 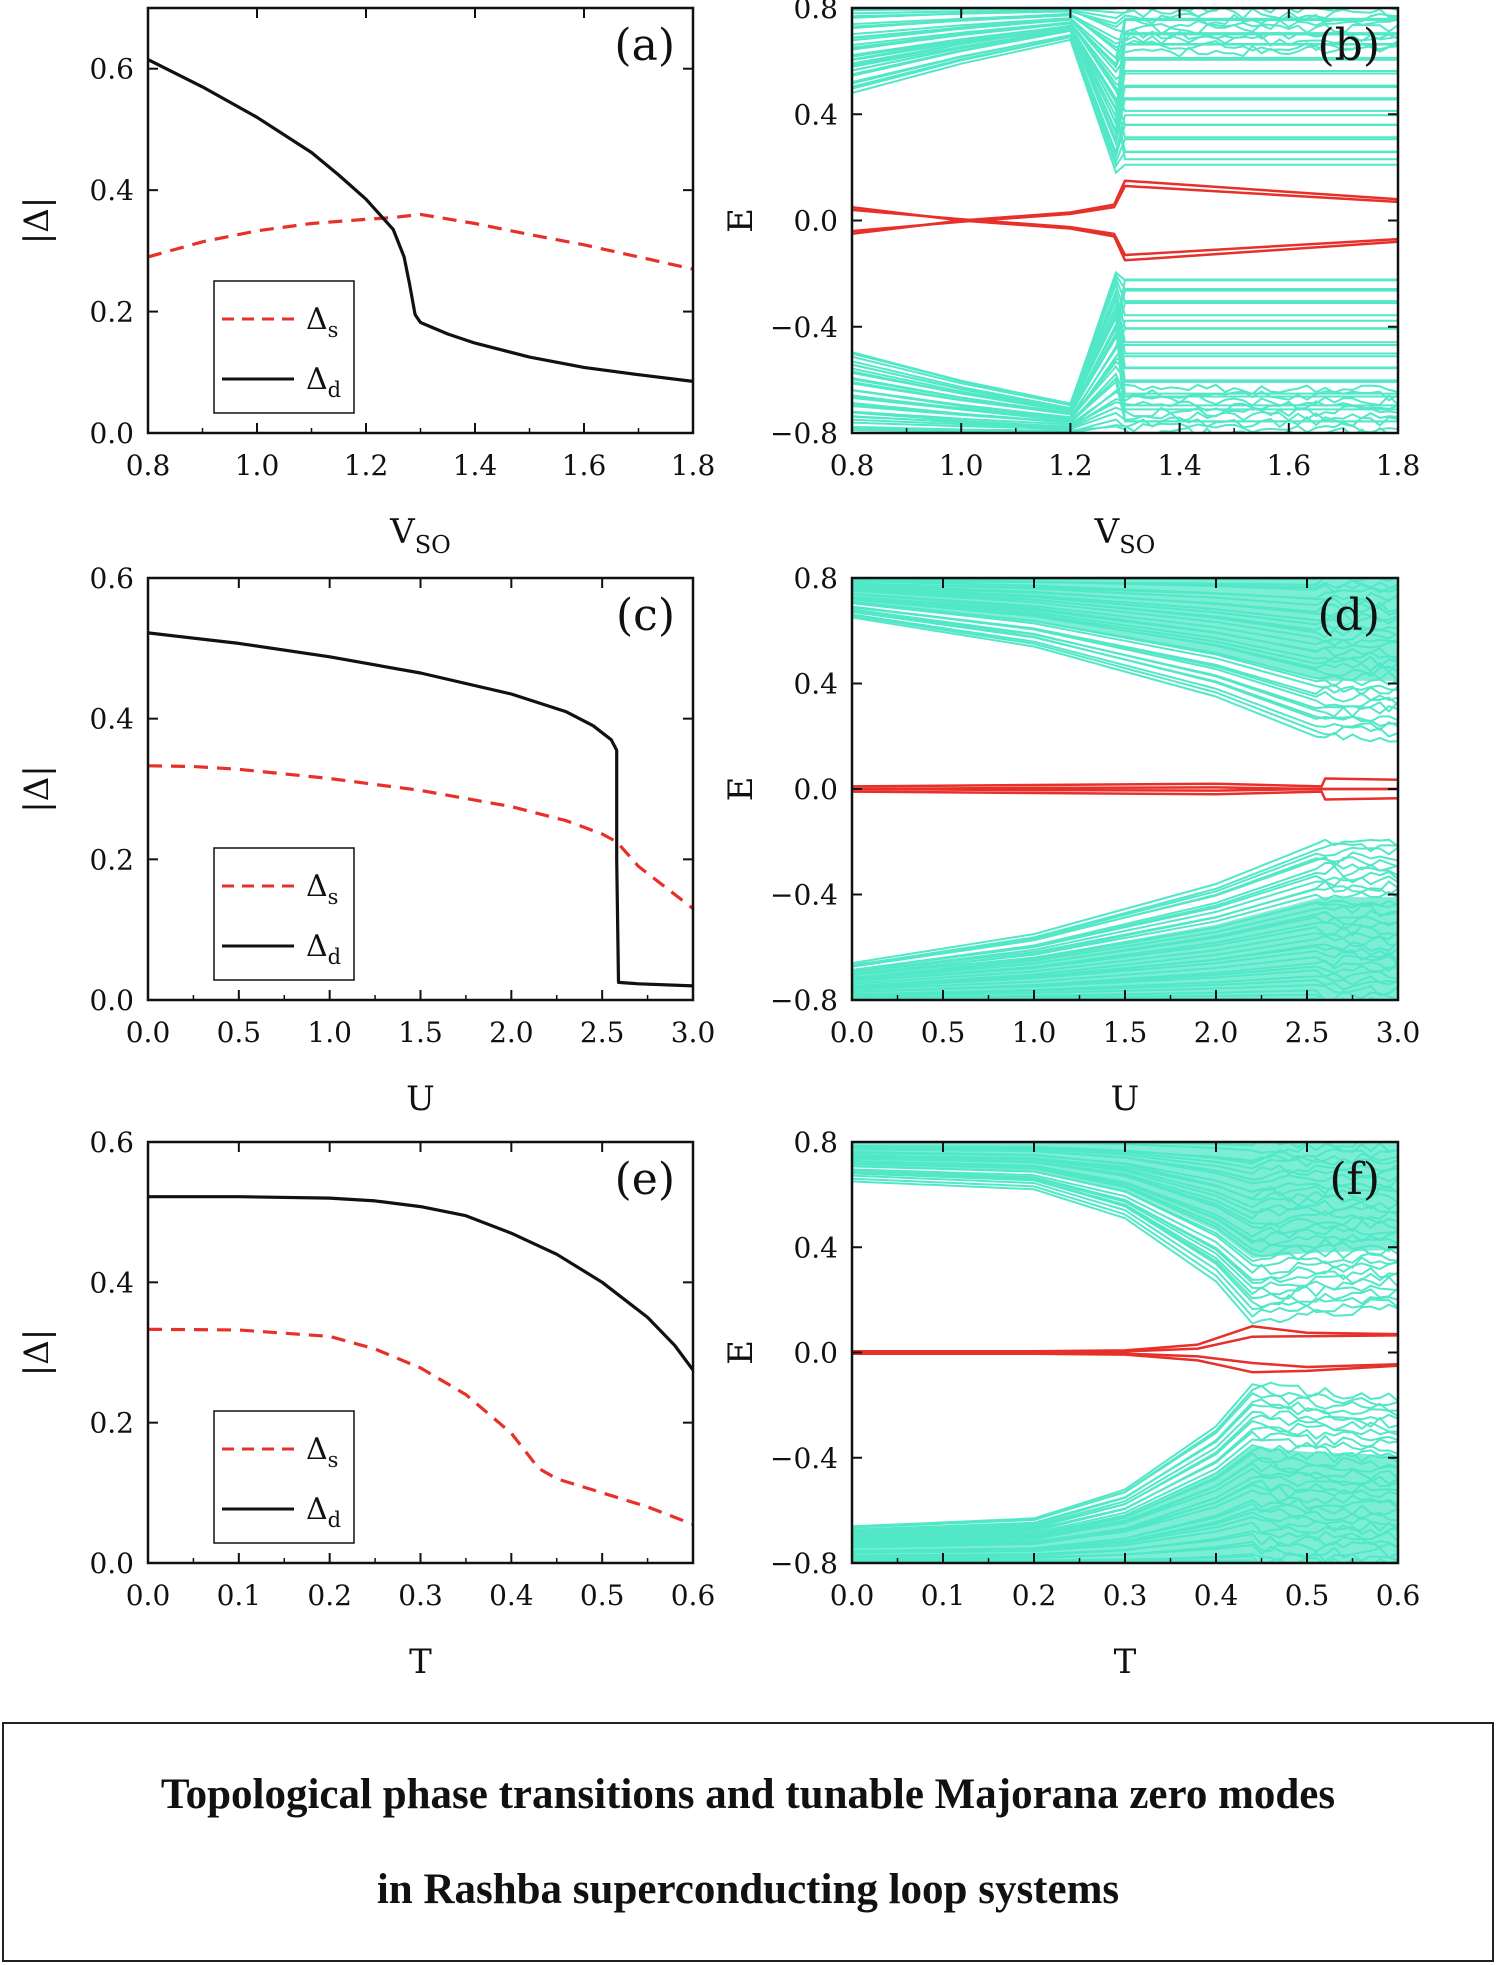 I want to click on panel-tag-f: (f), so click(x=1354, y=1179).